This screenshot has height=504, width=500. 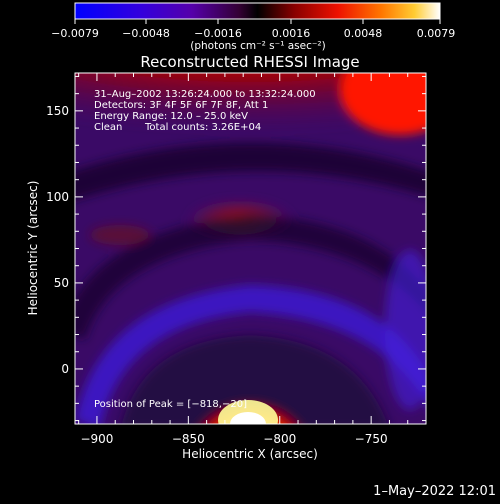 What do you see at coordinates (33, 248) in the screenshot?
I see `y-axis-label: Heliocentric Y (arcsec)` at bounding box center [33, 248].